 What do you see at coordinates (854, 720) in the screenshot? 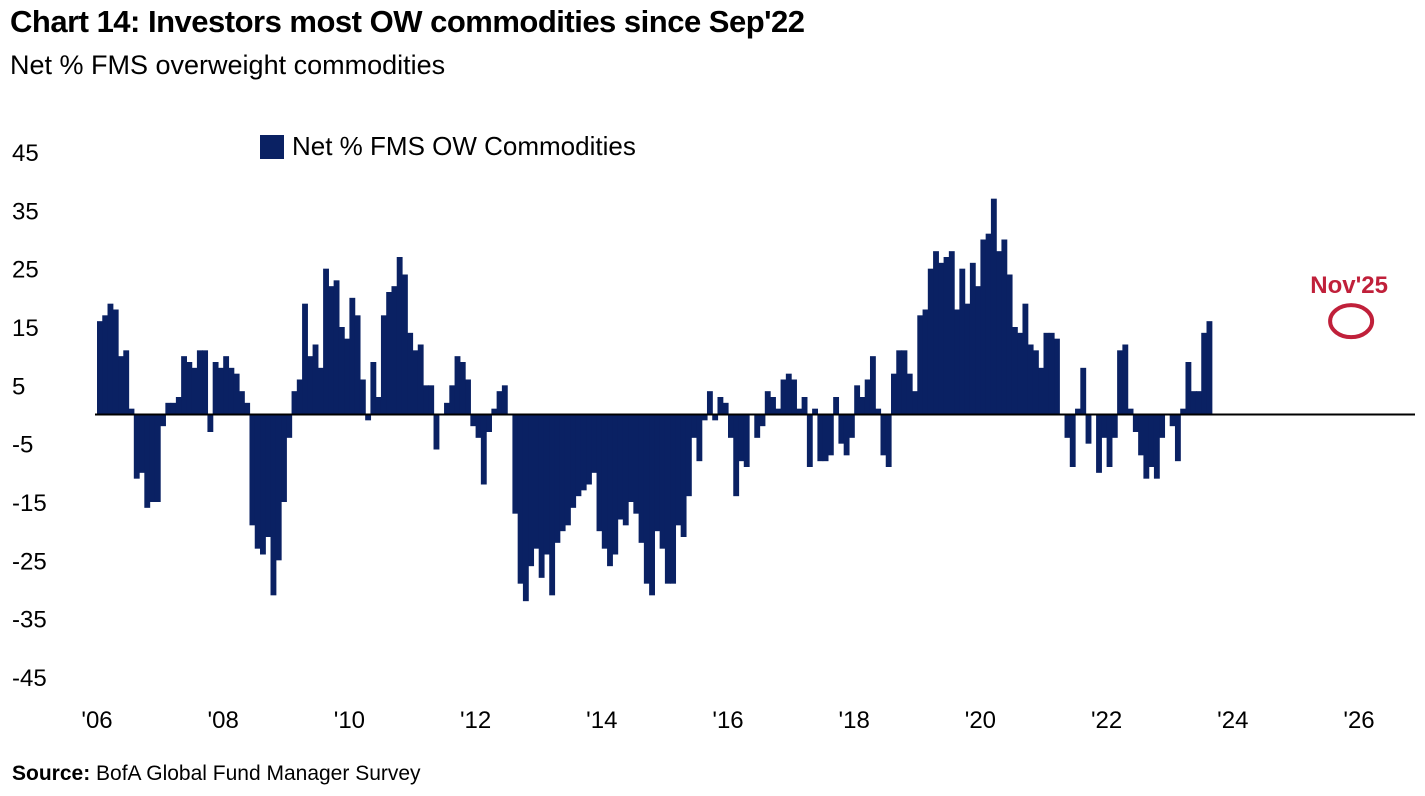
I see `x-tick-label: '18` at bounding box center [854, 720].